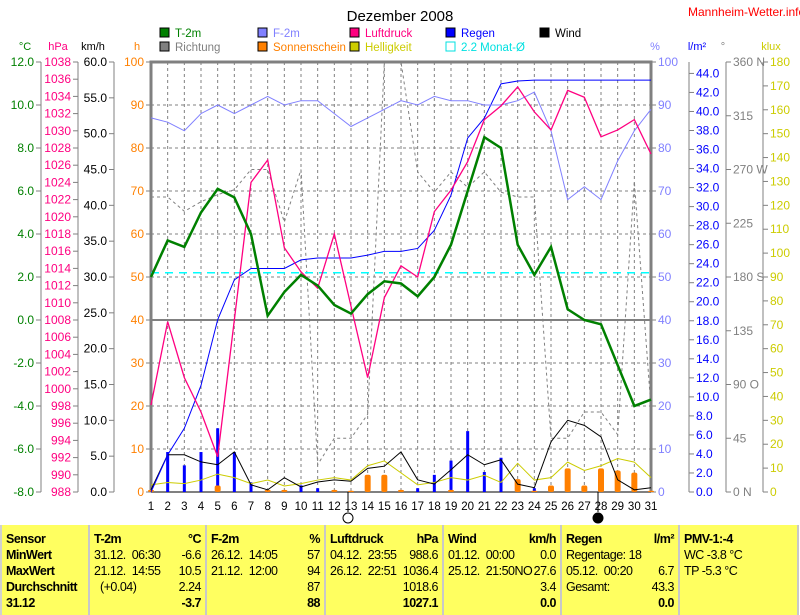 The image size is (800, 615). What do you see at coordinates (267, 507) in the screenshot?
I see `x-tick-label: 8` at bounding box center [267, 507].